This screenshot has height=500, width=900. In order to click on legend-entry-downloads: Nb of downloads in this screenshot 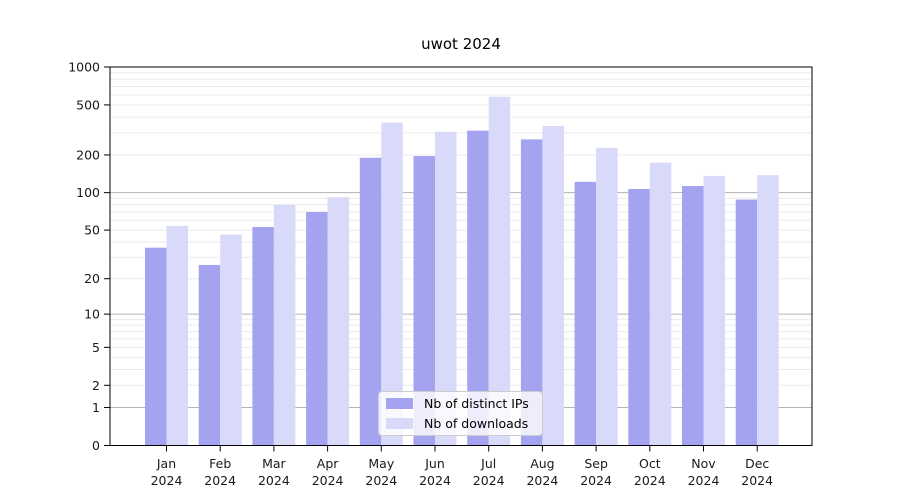, I will do `click(464, 423)`.